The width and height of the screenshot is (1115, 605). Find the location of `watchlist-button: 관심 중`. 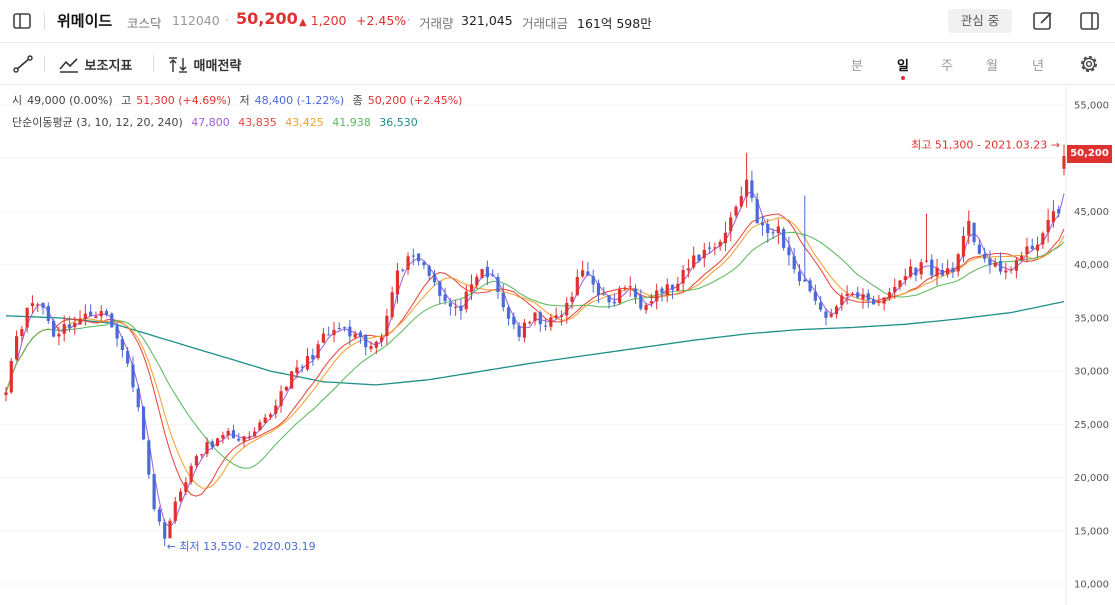

watchlist-button: 관심 중 is located at coordinates (980, 21).